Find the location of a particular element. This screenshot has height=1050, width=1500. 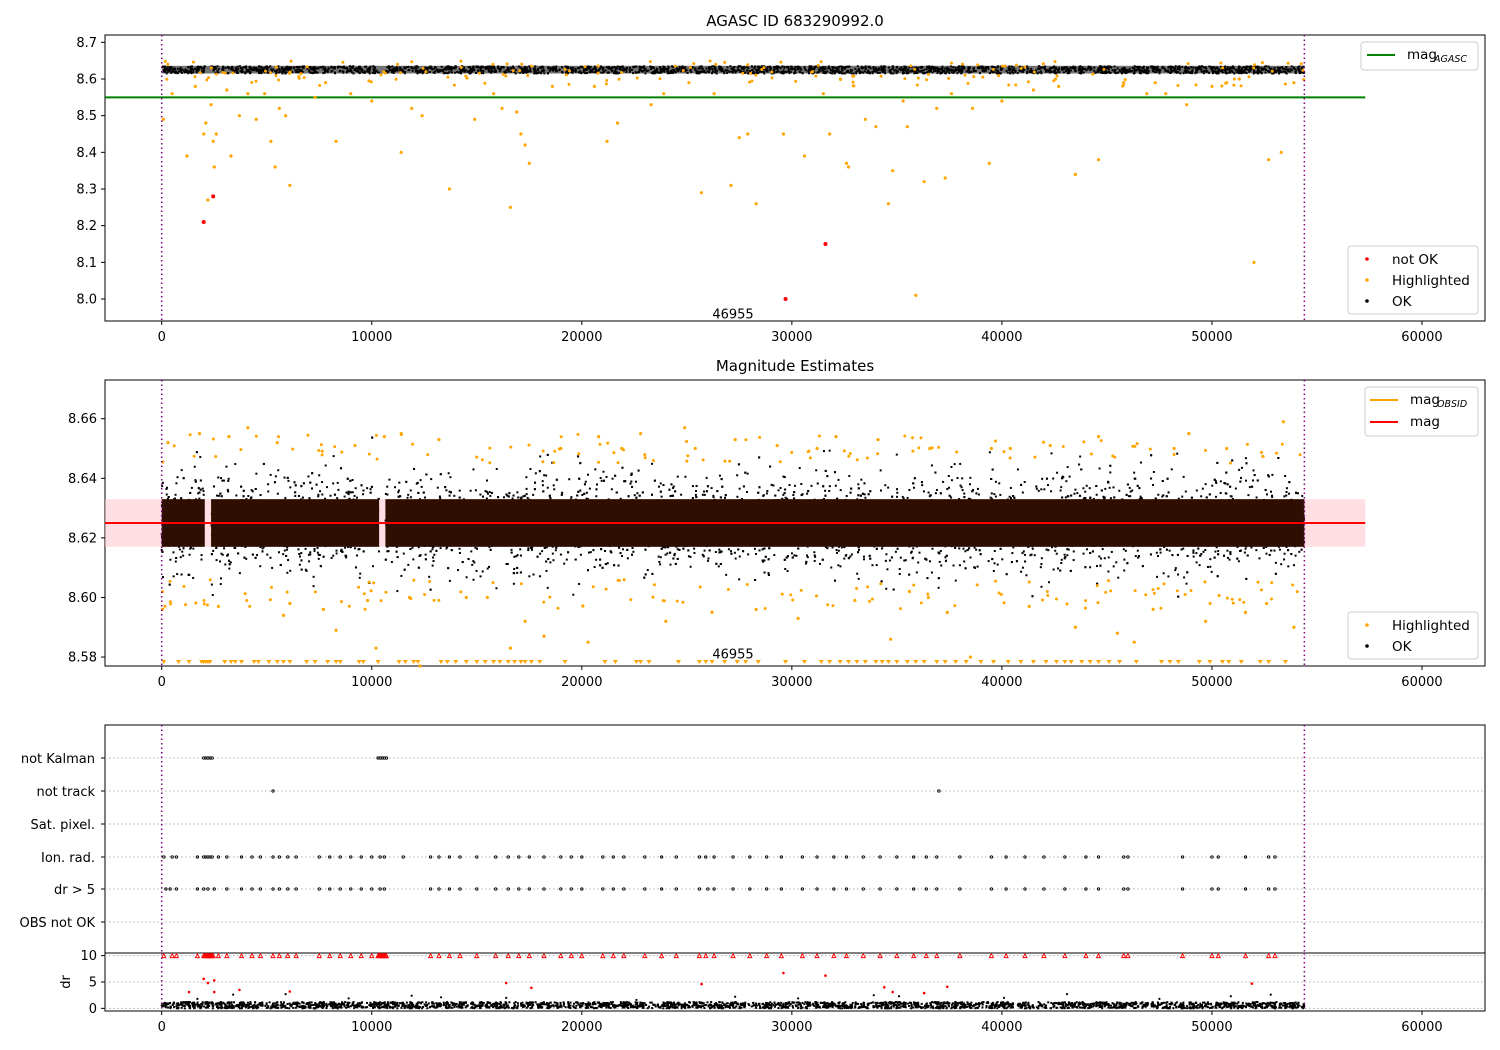

not-ok-point is located at coordinates (785, 299).